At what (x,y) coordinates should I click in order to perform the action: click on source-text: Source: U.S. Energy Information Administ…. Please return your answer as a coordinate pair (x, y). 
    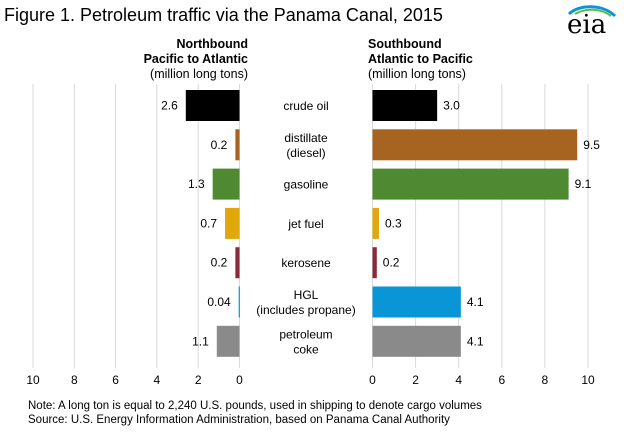
    Looking at the image, I should click on (239, 420).